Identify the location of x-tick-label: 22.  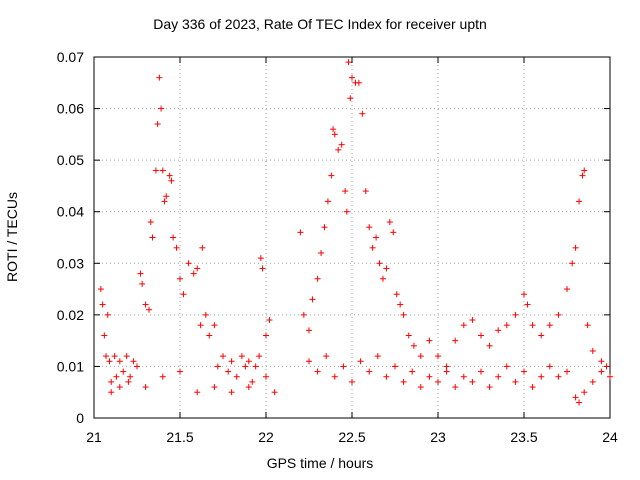
(266, 437).